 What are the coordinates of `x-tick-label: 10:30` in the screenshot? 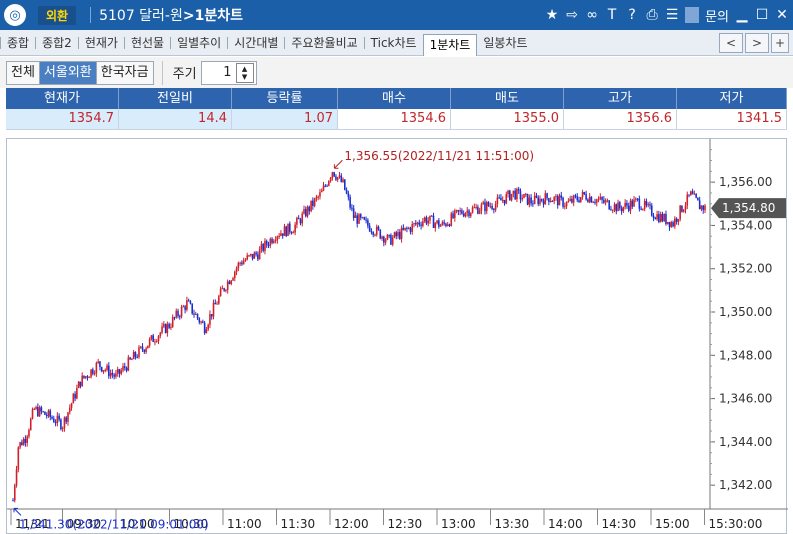 It's located at (191, 524).